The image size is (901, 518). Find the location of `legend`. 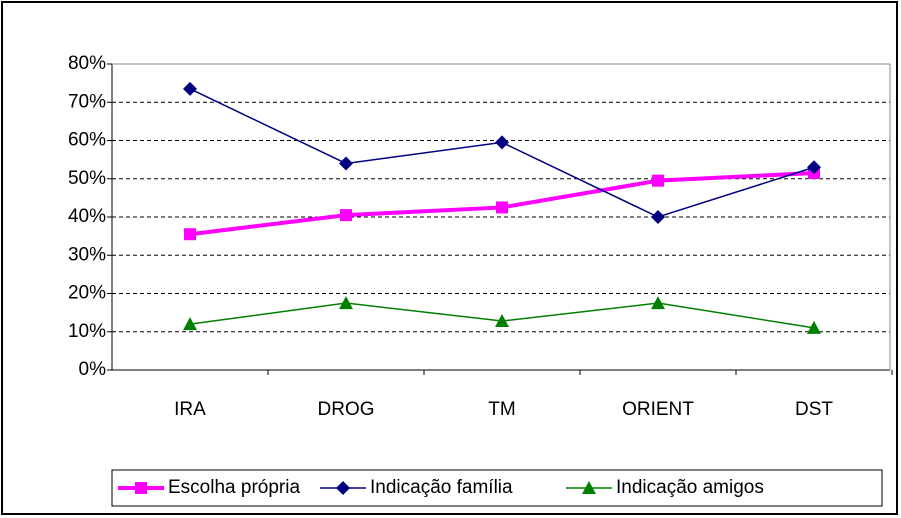

legend is located at coordinates (497, 488).